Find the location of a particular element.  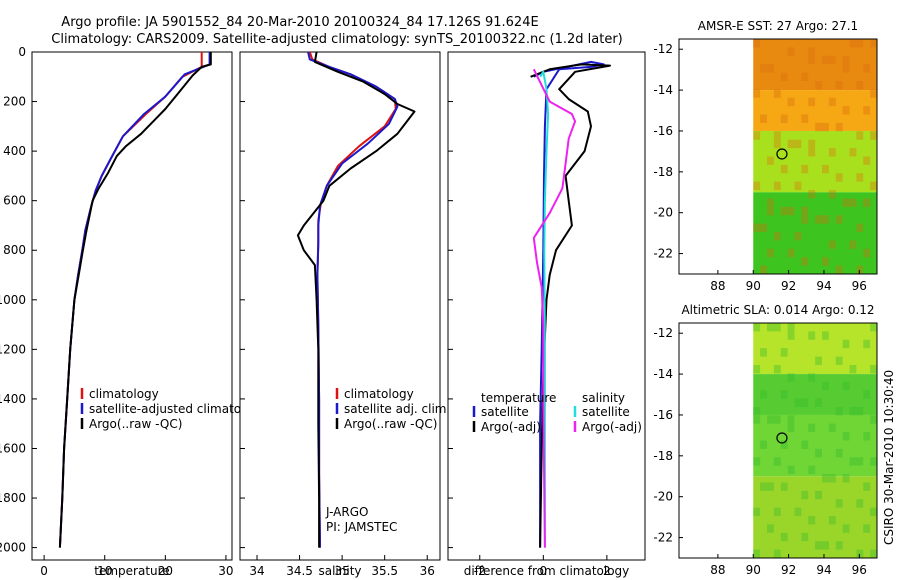

map-y-tick-label: -12 is located at coordinates (663, 49).